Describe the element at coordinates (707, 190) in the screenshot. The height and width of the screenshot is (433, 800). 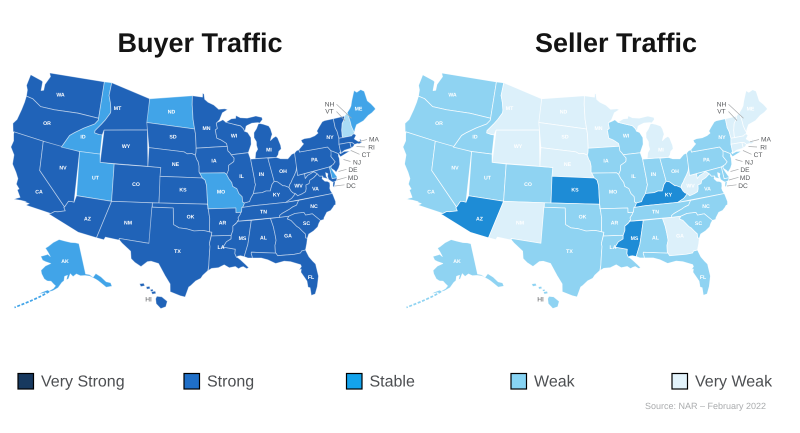
I see `svg-text: VA` at that location.